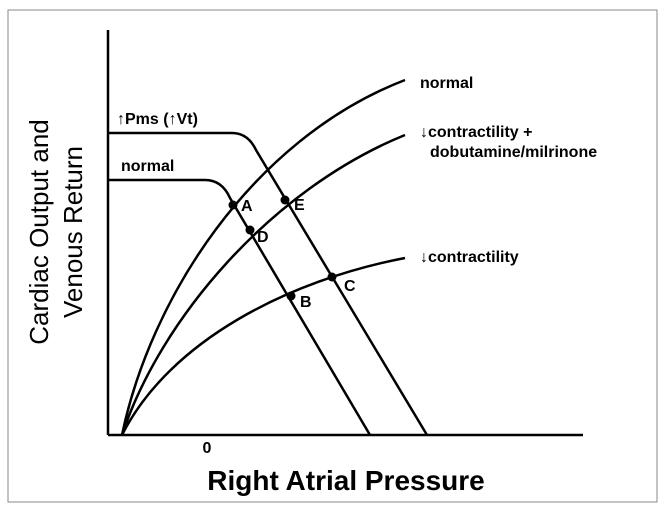 This screenshot has height=510, width=665. What do you see at coordinates (476, 132) in the screenshot?
I see `curve-label: ↓contractility +` at bounding box center [476, 132].